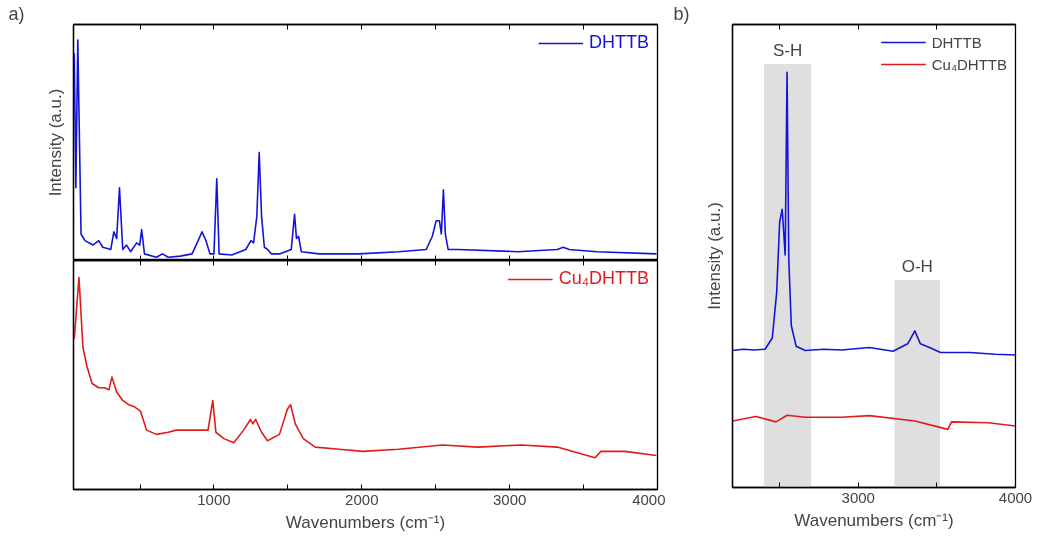  What do you see at coordinates (16, 13) in the screenshot?
I see `text: a)` at bounding box center [16, 13].